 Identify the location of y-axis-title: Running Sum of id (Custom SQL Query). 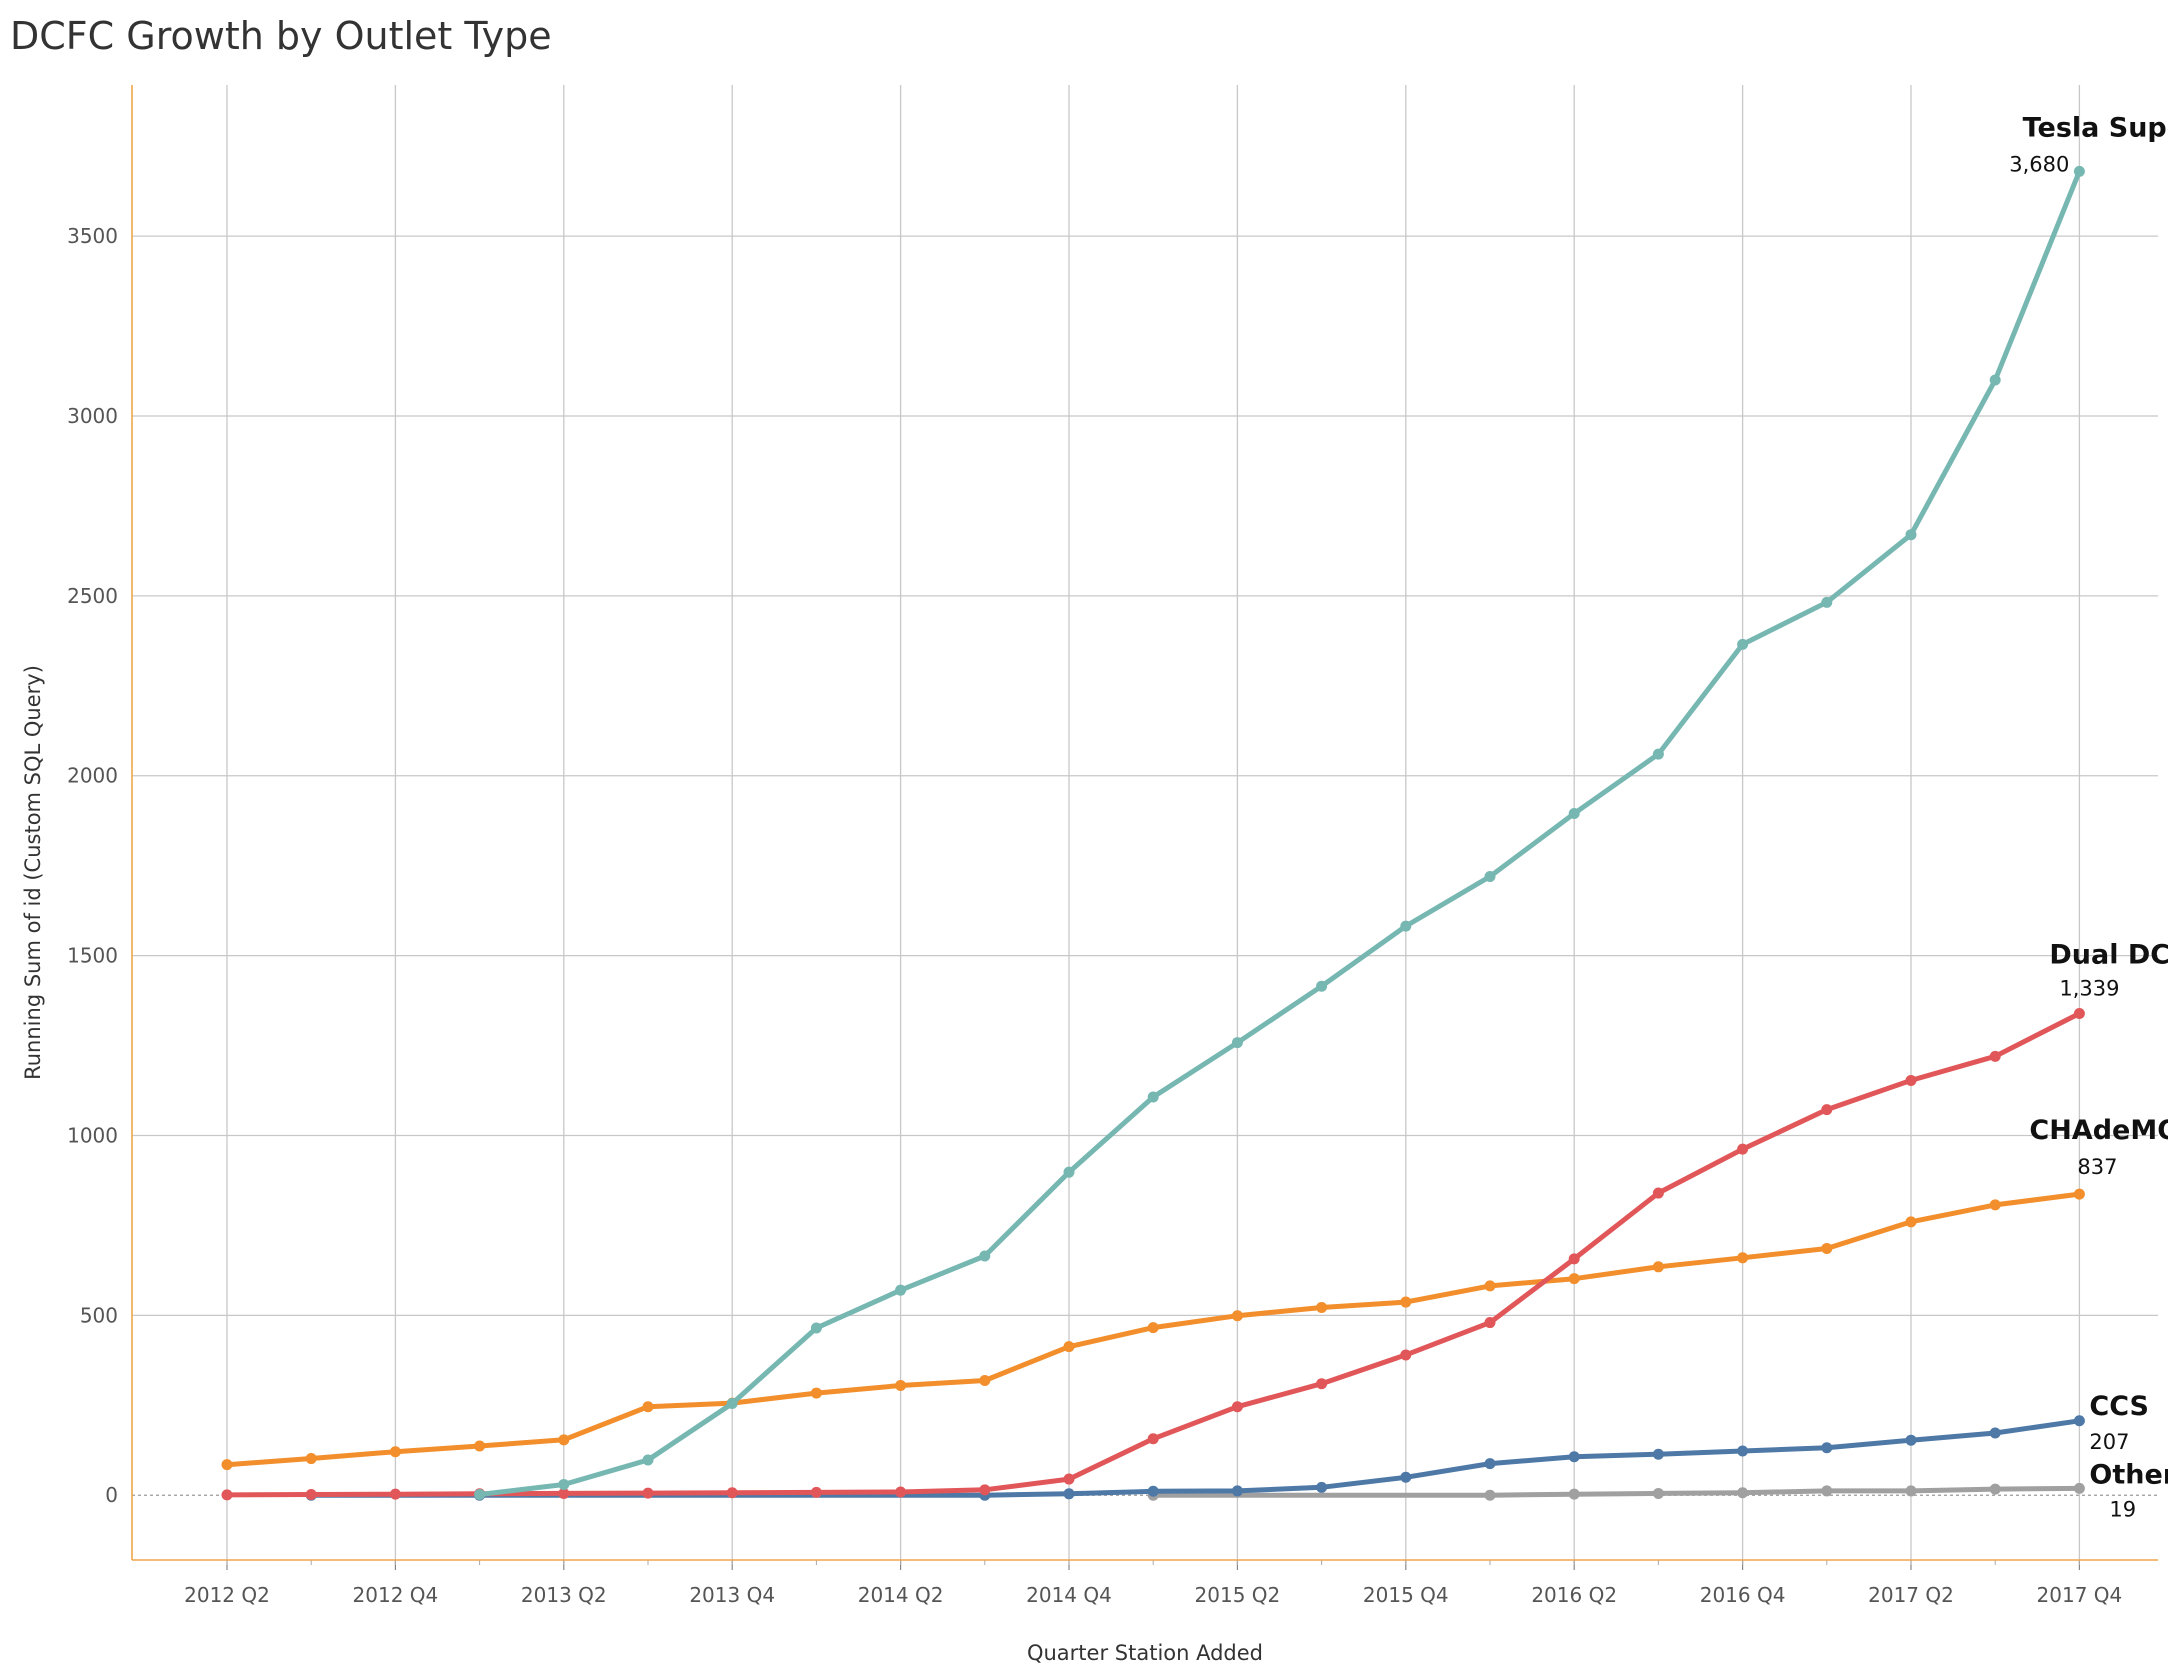
(33, 872).